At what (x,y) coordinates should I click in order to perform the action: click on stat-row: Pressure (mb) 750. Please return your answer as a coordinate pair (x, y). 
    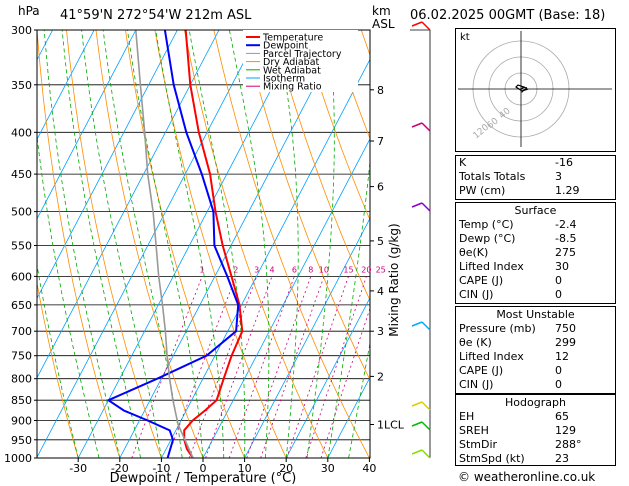
    Looking at the image, I should click on (535, 329).